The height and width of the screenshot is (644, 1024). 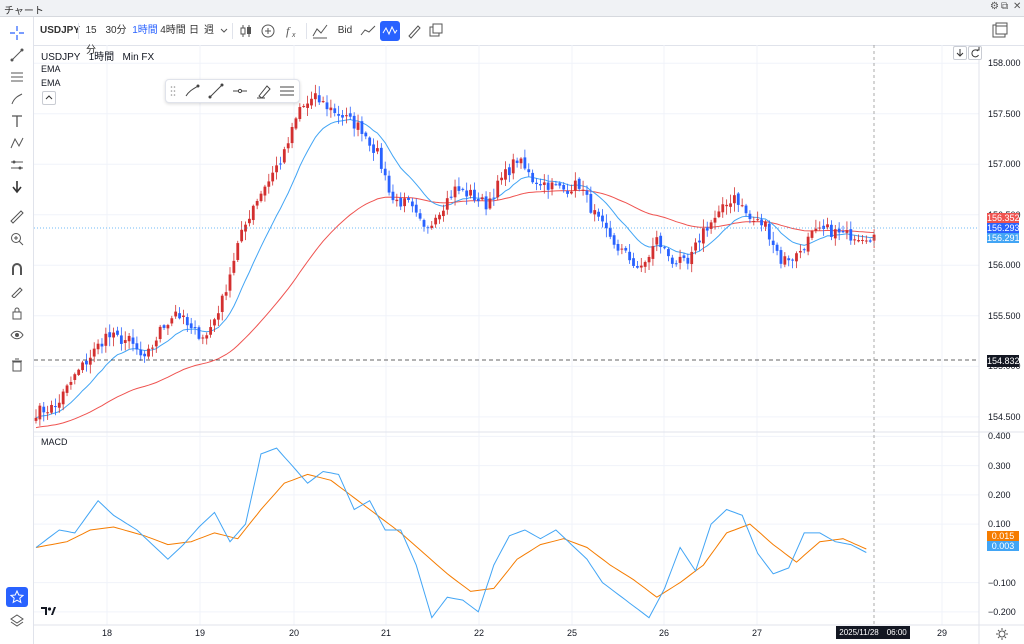 What do you see at coordinates (368, 31) in the screenshot?
I see `line-chart-icon` at bounding box center [368, 31].